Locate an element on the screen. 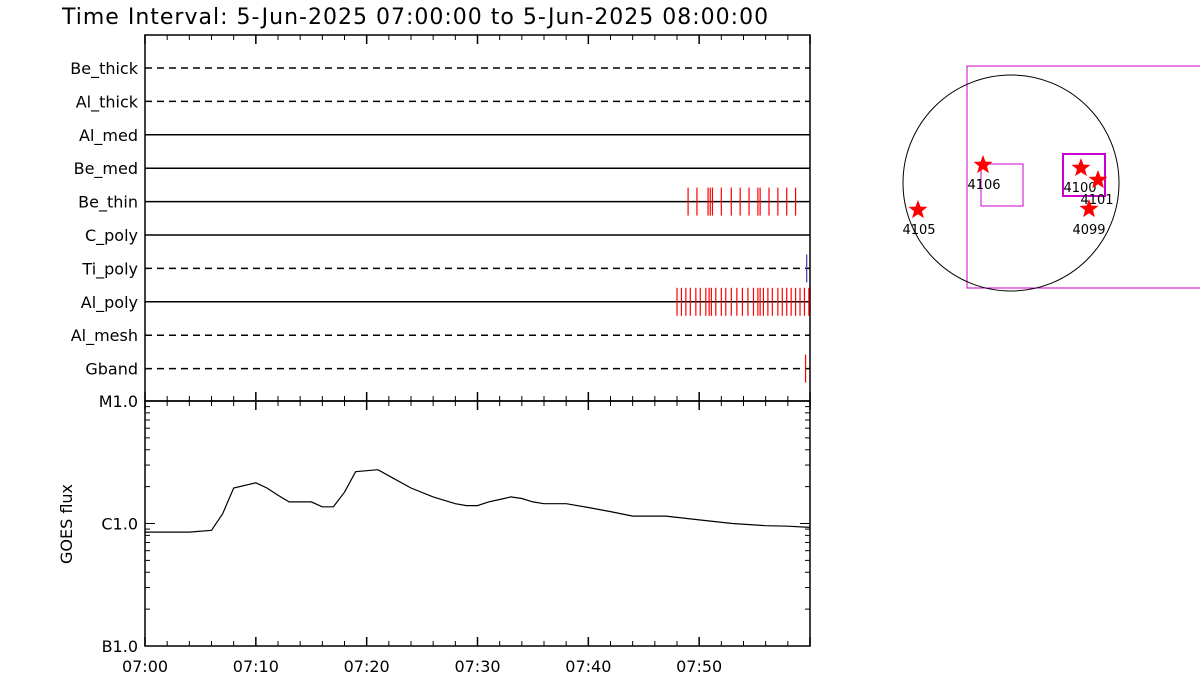  lane-label-be_med: Be_med is located at coordinates (106, 169).